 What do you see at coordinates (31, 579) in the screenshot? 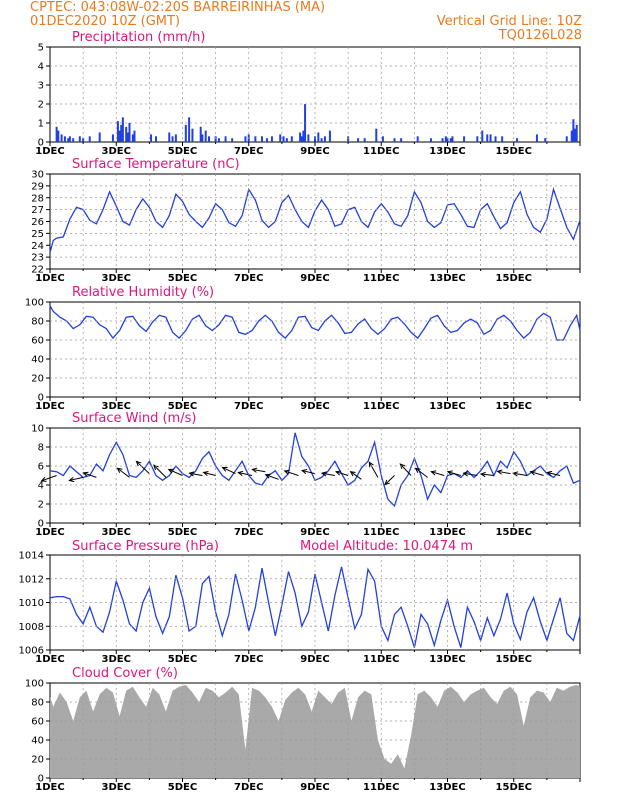
I see `y-tick-label: 1012` at bounding box center [31, 579].